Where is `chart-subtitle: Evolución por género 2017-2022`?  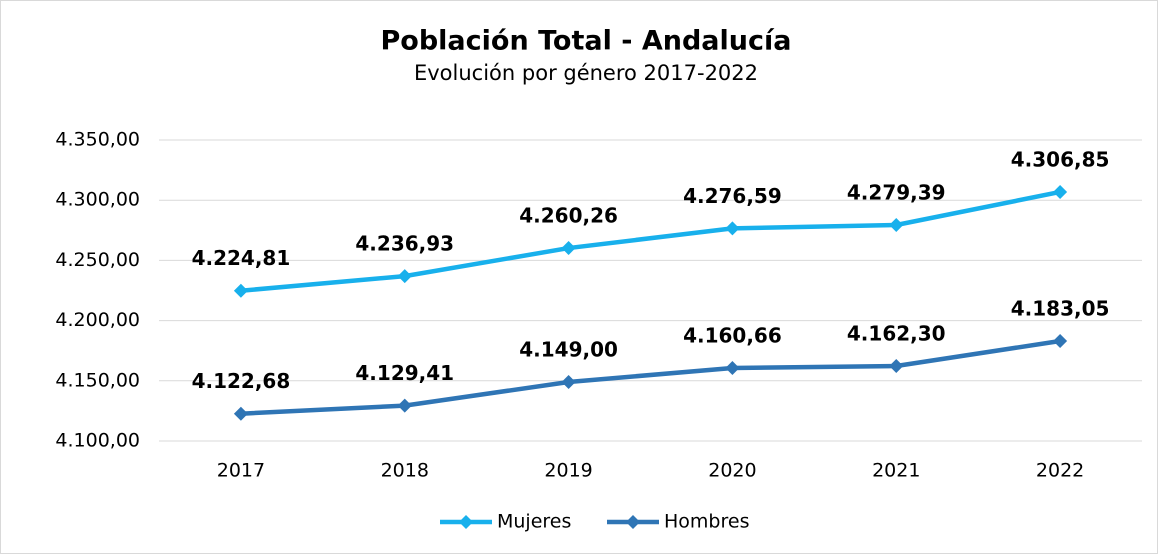
chart-subtitle: Evolución por género 2017-2022 is located at coordinates (586, 73).